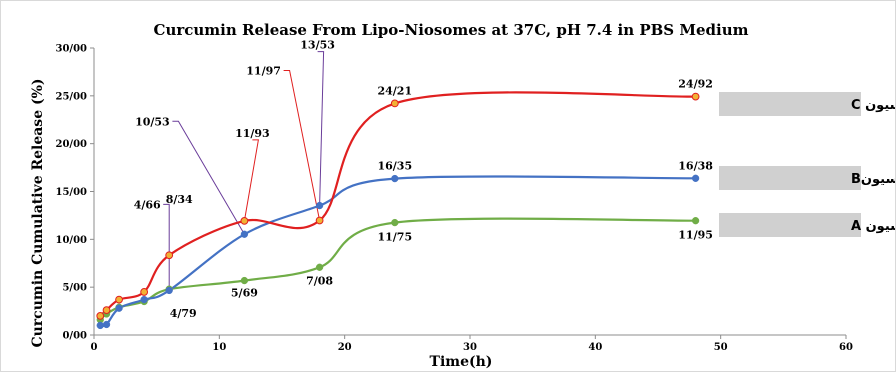 The height and width of the screenshot is (372, 896). Describe the element at coordinates (72, 192) in the screenshot. I see `y-tick-label: 15/00` at that location.